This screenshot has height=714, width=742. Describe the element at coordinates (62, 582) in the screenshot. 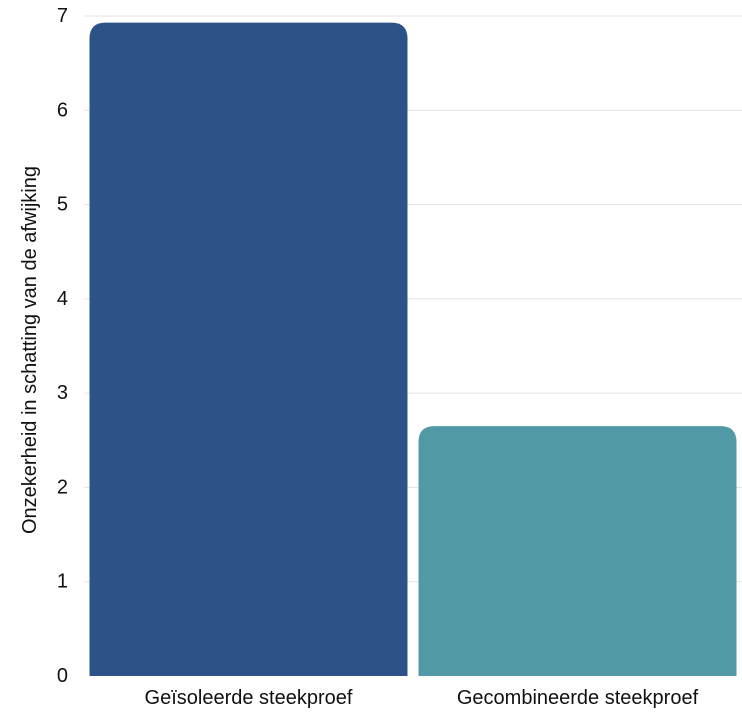

I see `y-tick-label: 1` at that location.